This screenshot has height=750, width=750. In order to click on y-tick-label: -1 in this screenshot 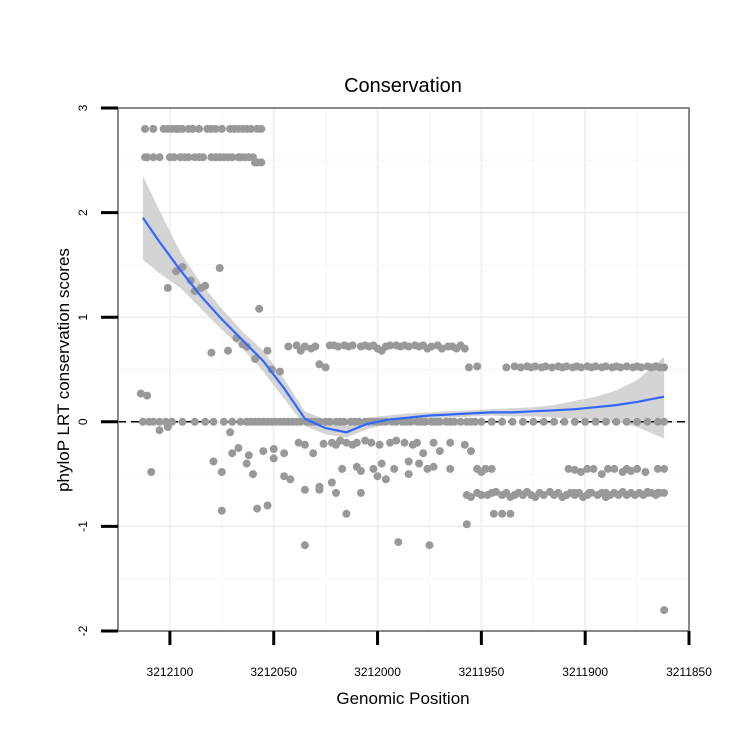, I will do `click(83, 526)`.